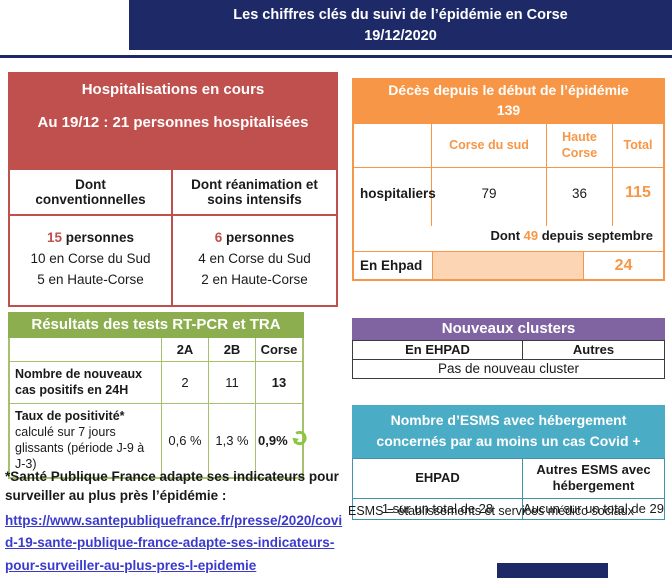 Image resolution: width=672 pixels, height=578 pixels. What do you see at coordinates (438, 478) in the screenshot?
I see `column-header-ehpad: EHPAD` at bounding box center [438, 478].